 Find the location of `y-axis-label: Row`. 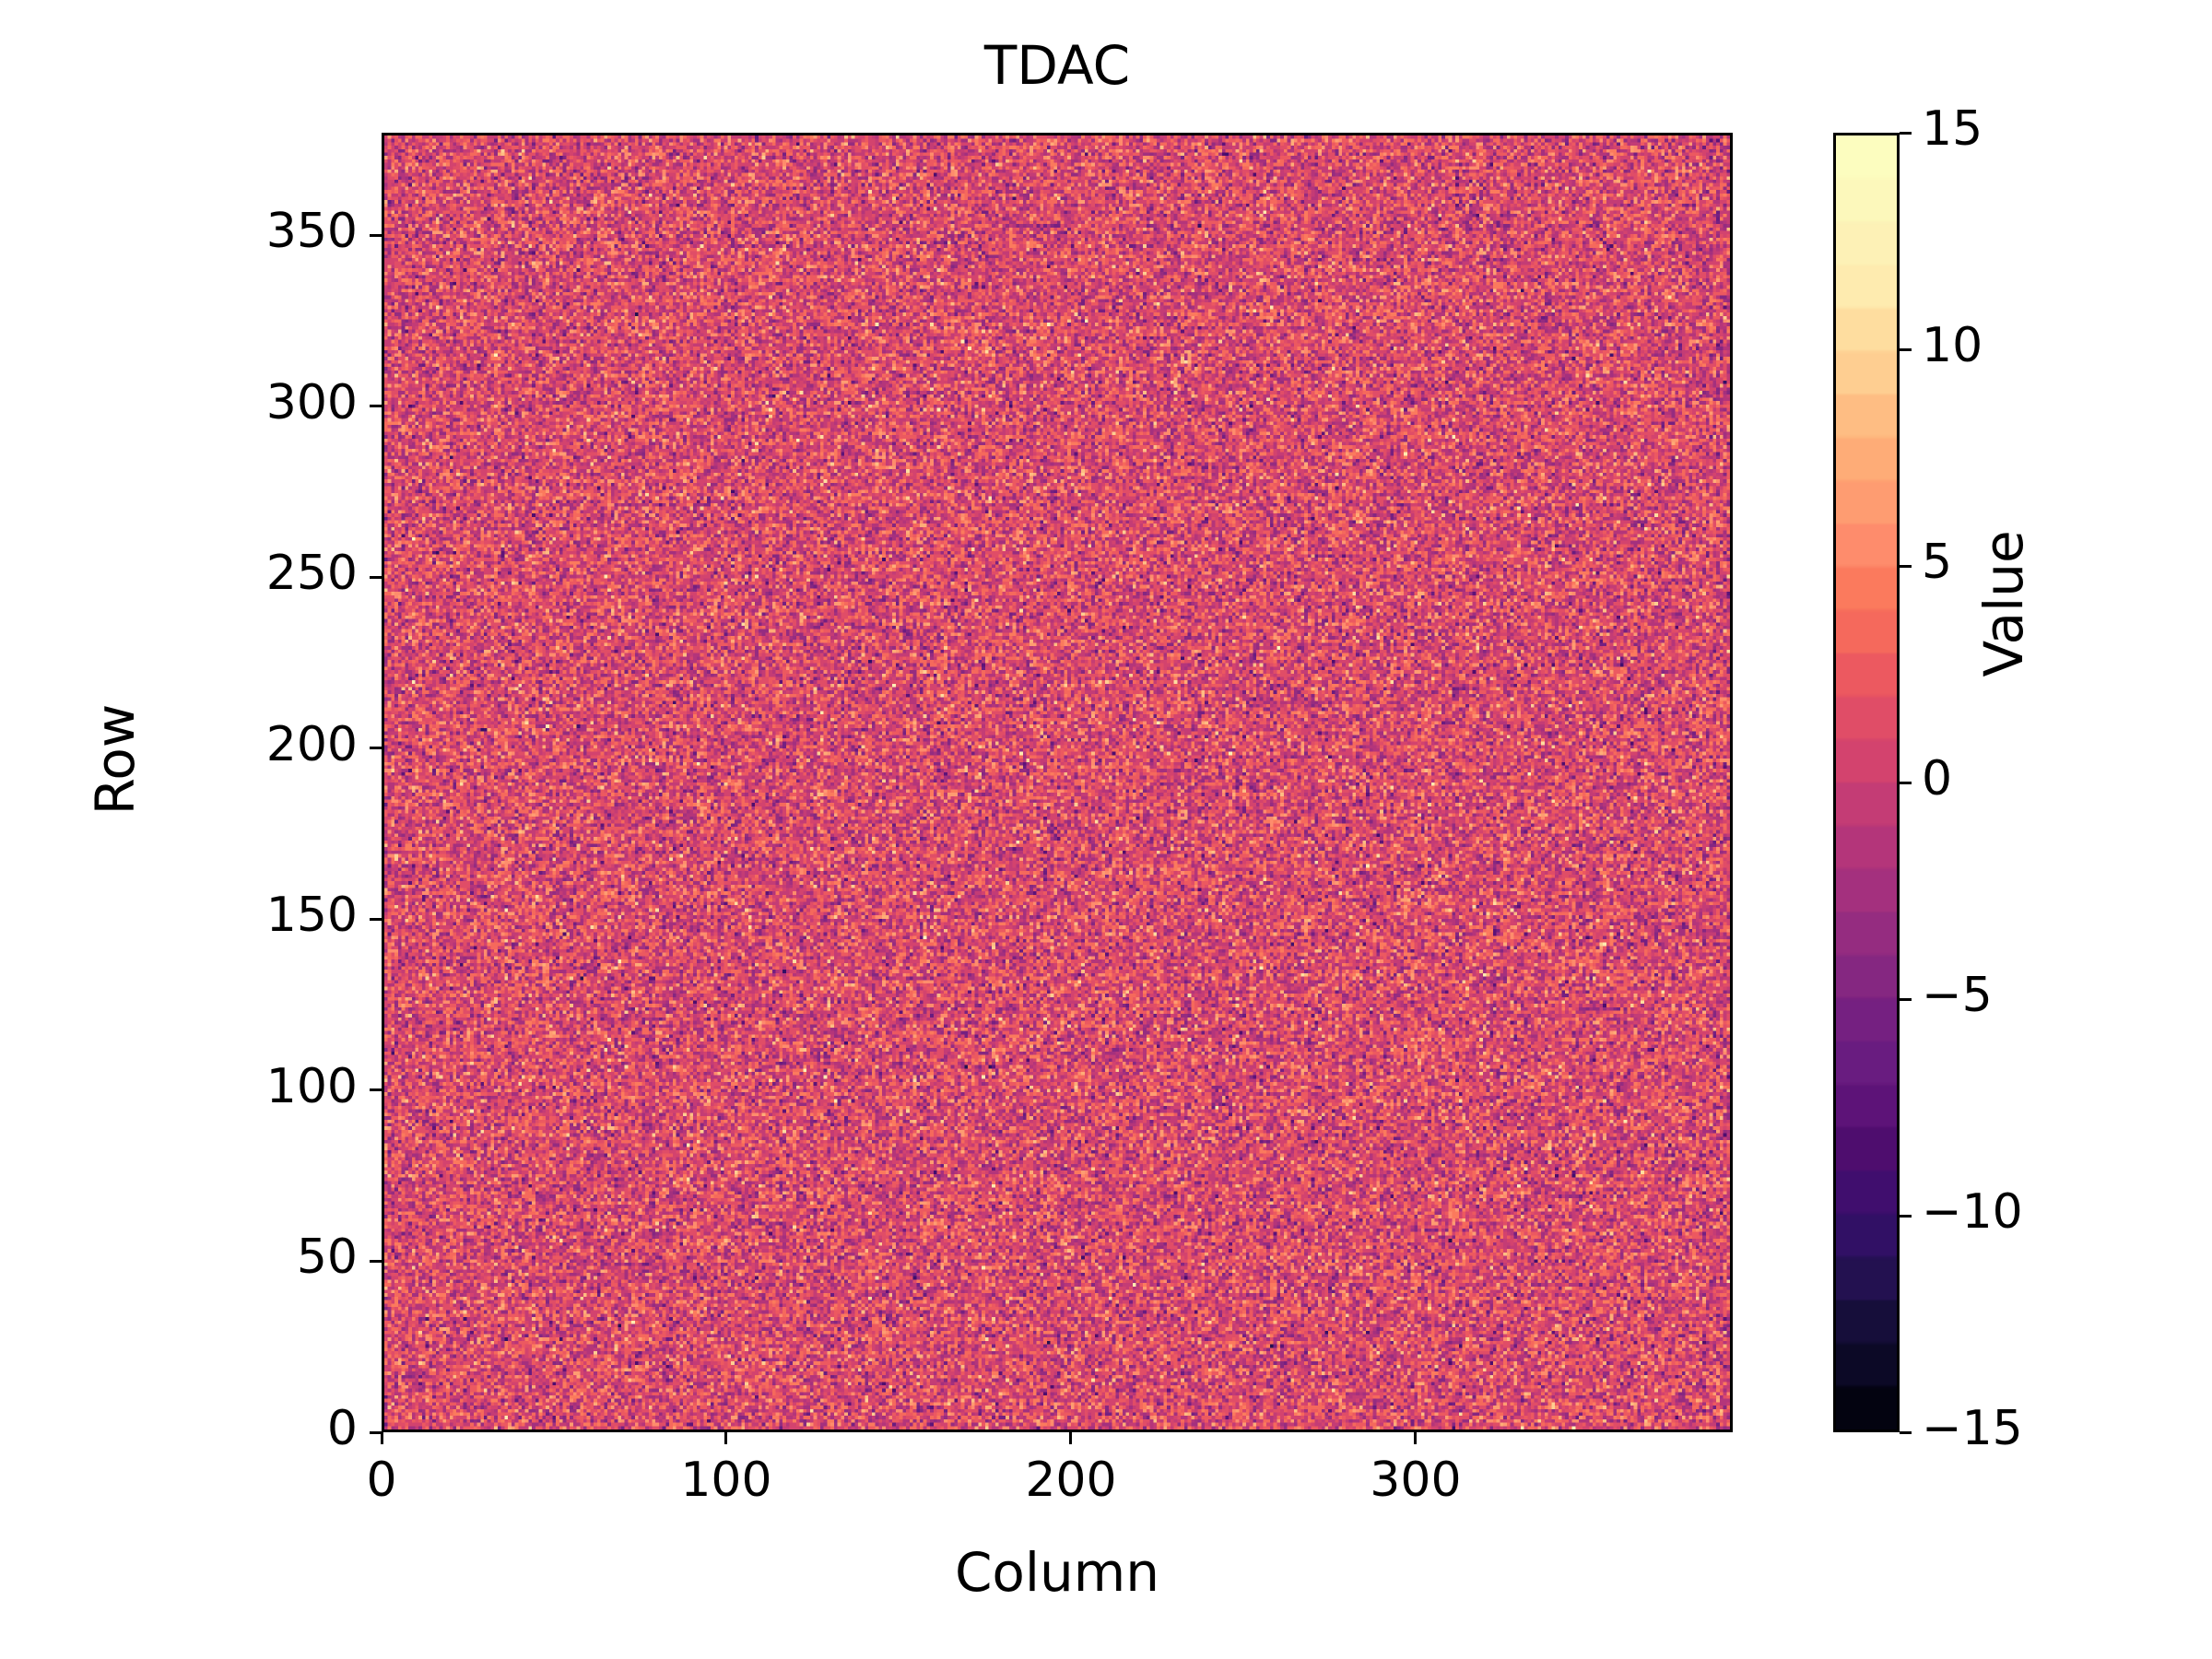

y-axis-label: Row is located at coordinates (115, 759).